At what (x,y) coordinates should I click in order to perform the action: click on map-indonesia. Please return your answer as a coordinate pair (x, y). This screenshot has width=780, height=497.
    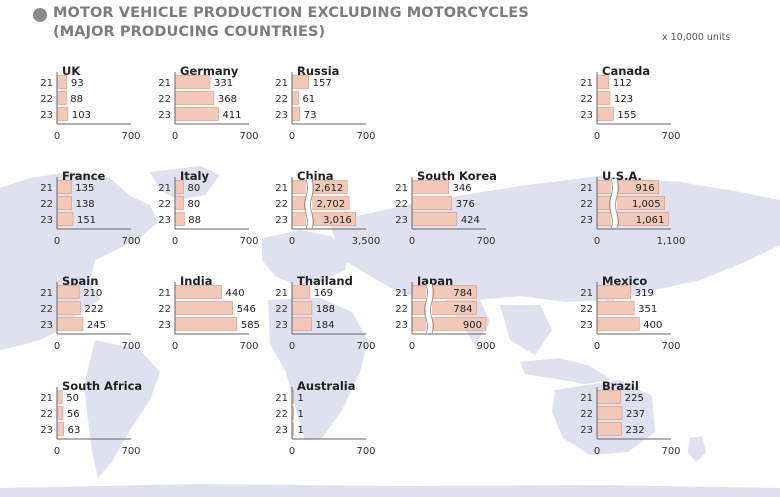
    Looking at the image, I should click on (566, 371).